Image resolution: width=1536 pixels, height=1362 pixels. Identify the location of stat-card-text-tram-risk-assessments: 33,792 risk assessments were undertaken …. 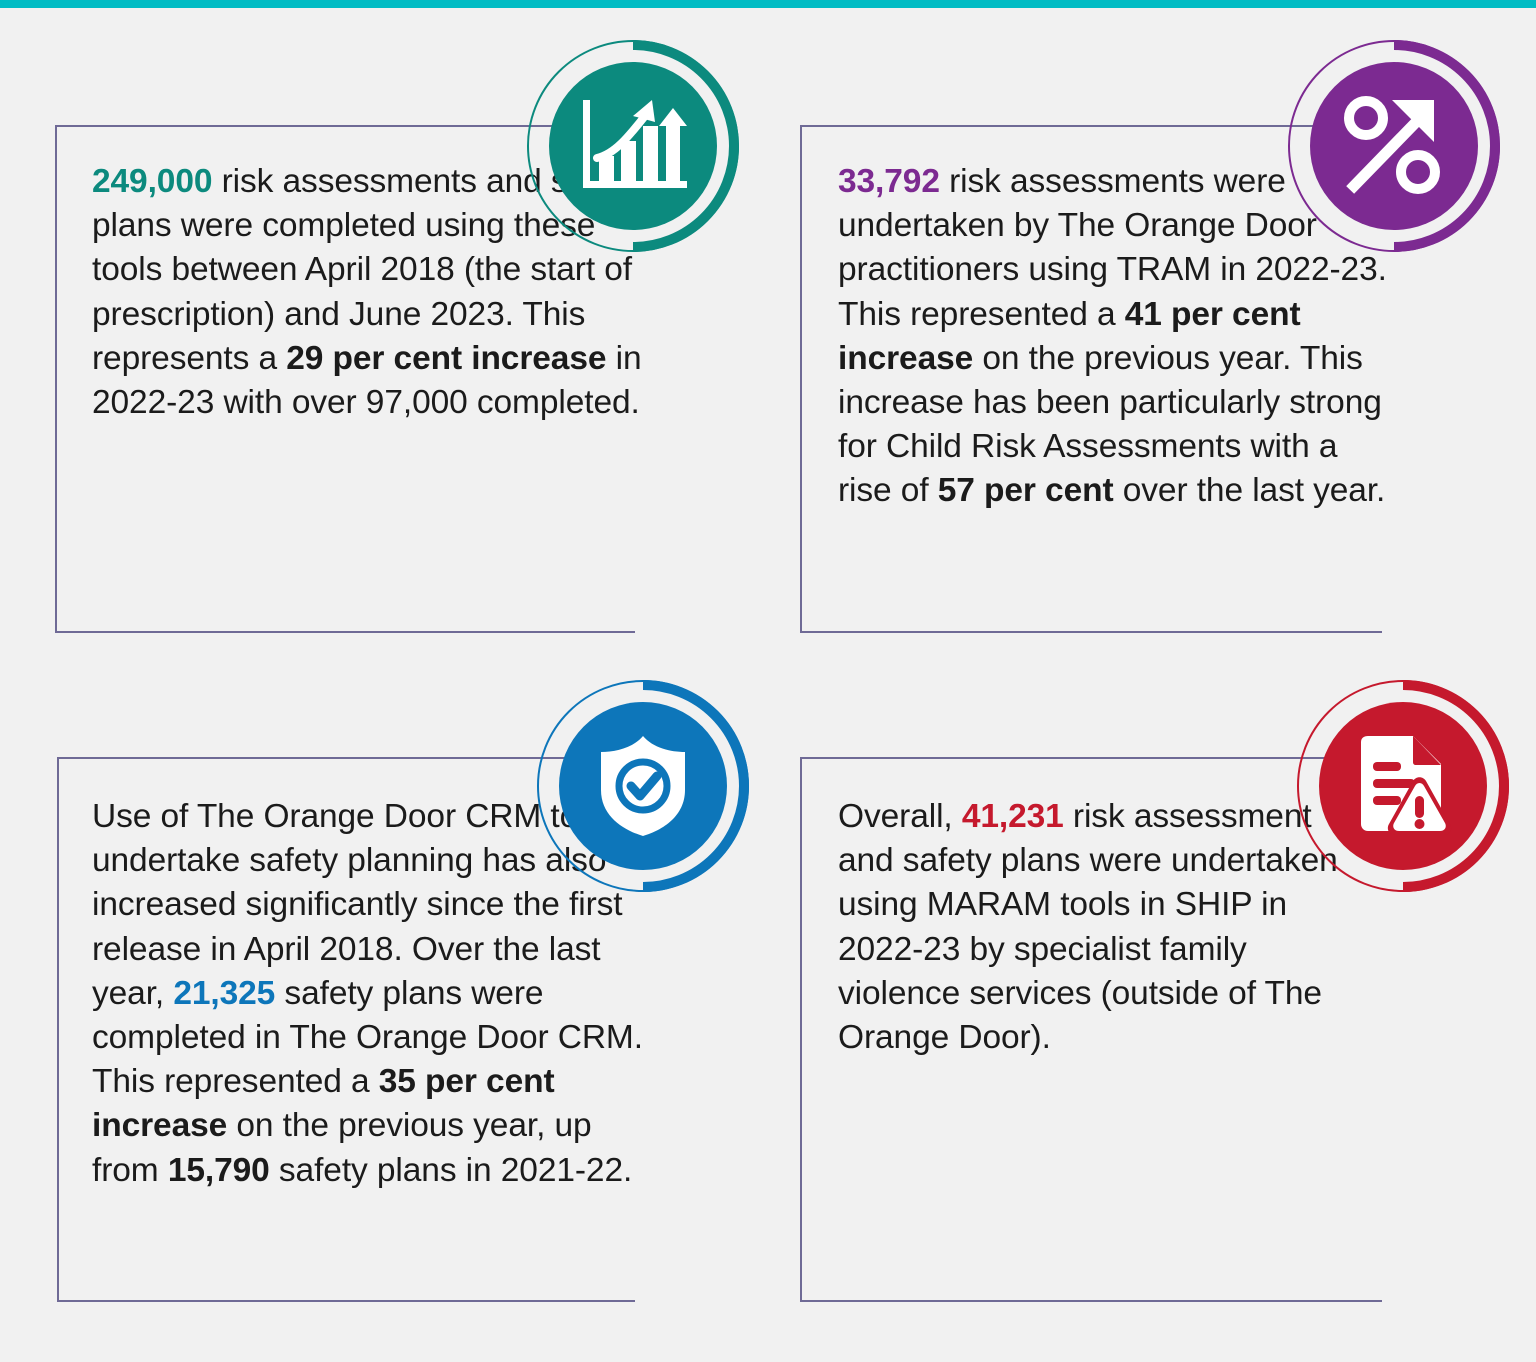
(1112, 336).